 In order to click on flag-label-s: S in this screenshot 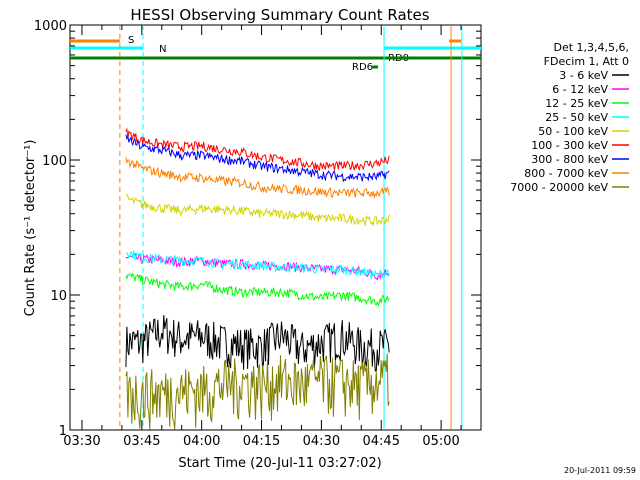, I will do `click(131, 40)`.